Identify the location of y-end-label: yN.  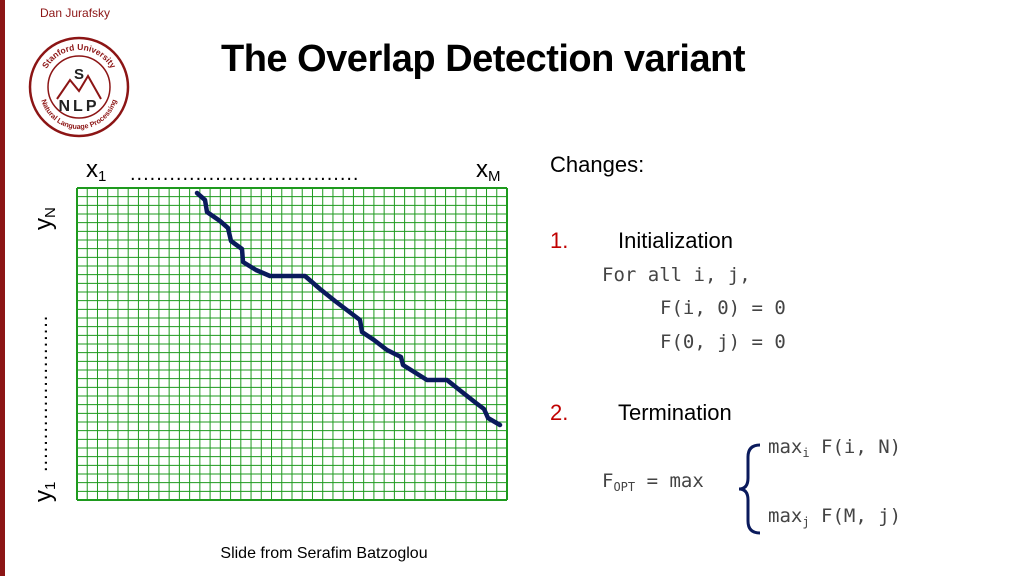
(44, 218).